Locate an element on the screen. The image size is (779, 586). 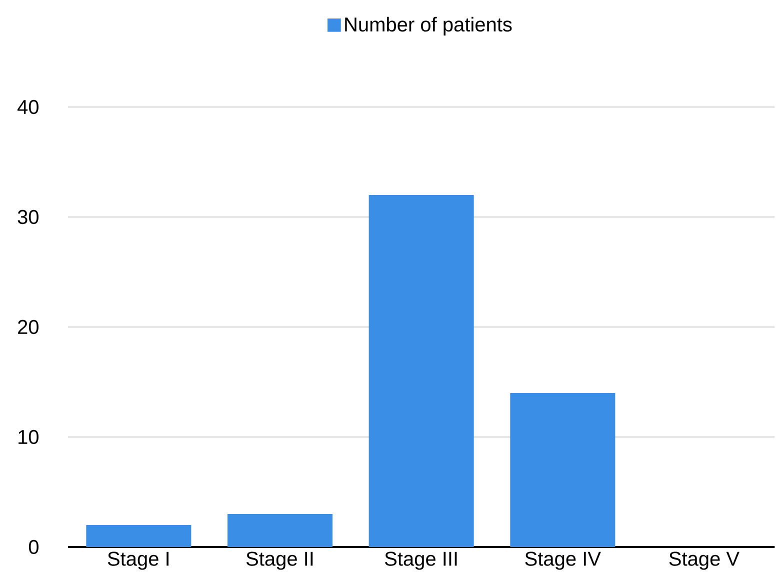
y-tick-label: 0 is located at coordinates (33, 547).